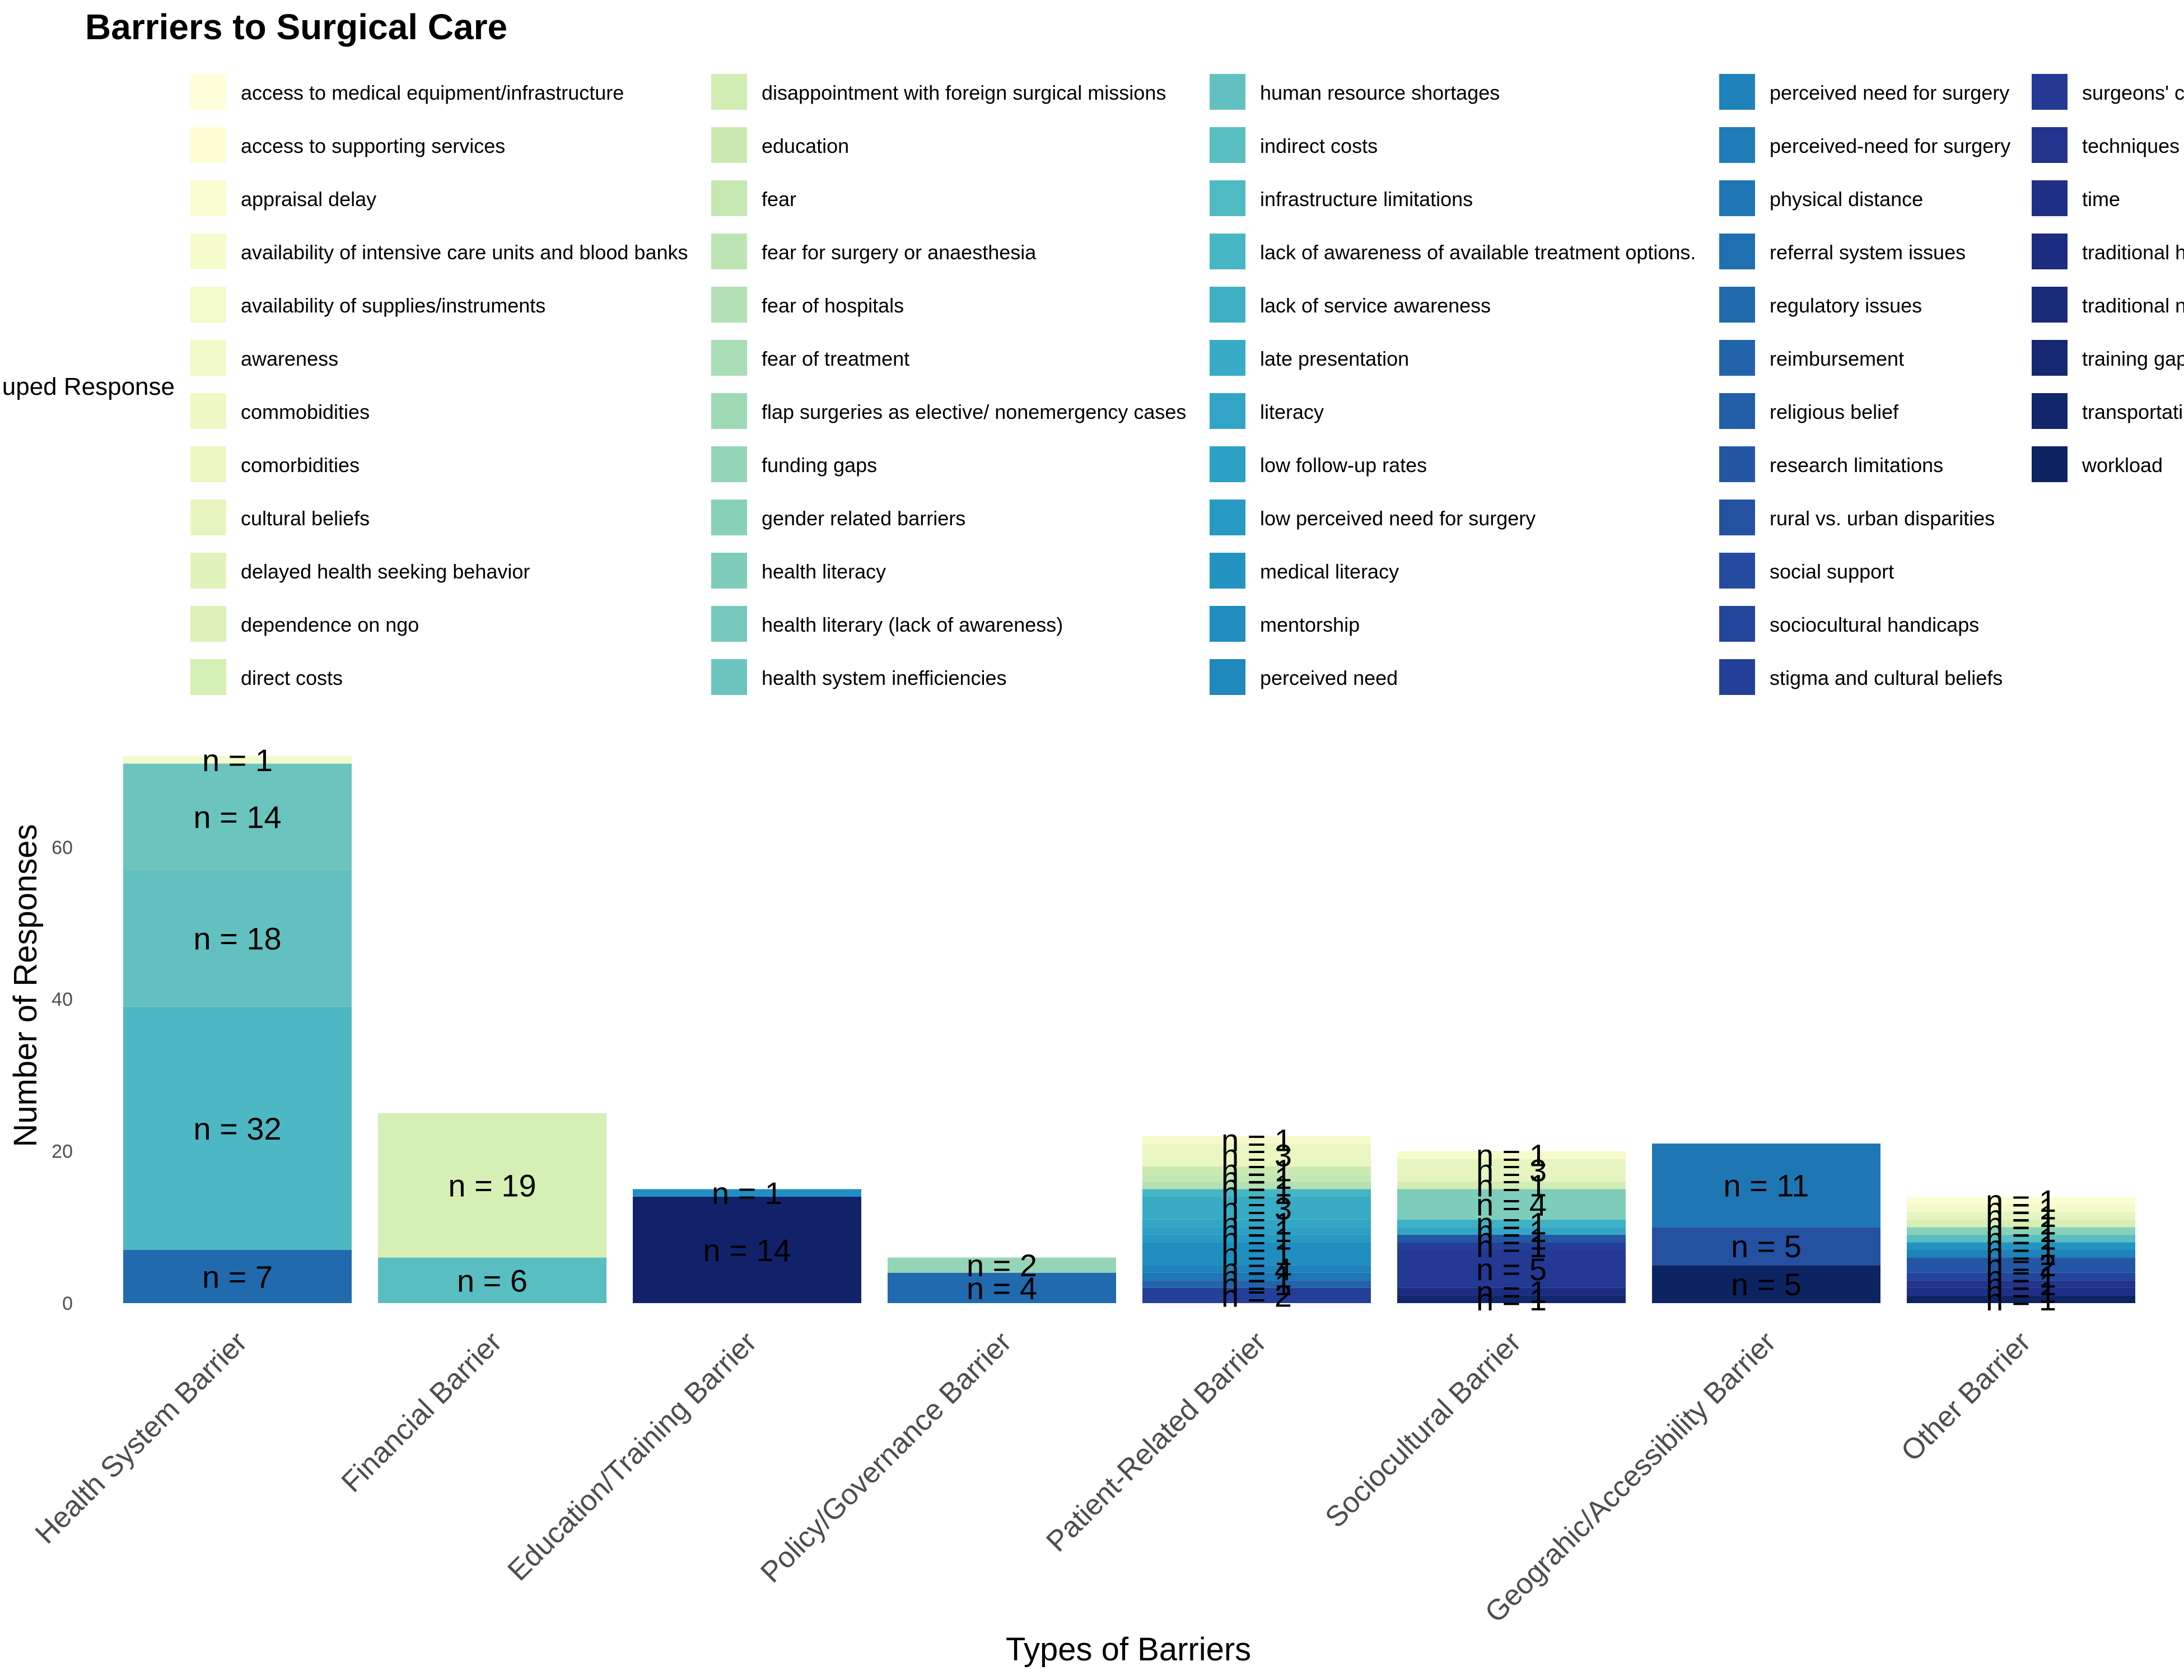 This screenshot has height=1680, width=2184. I want to click on legend-label: health system inefficiencies, so click(885, 678).